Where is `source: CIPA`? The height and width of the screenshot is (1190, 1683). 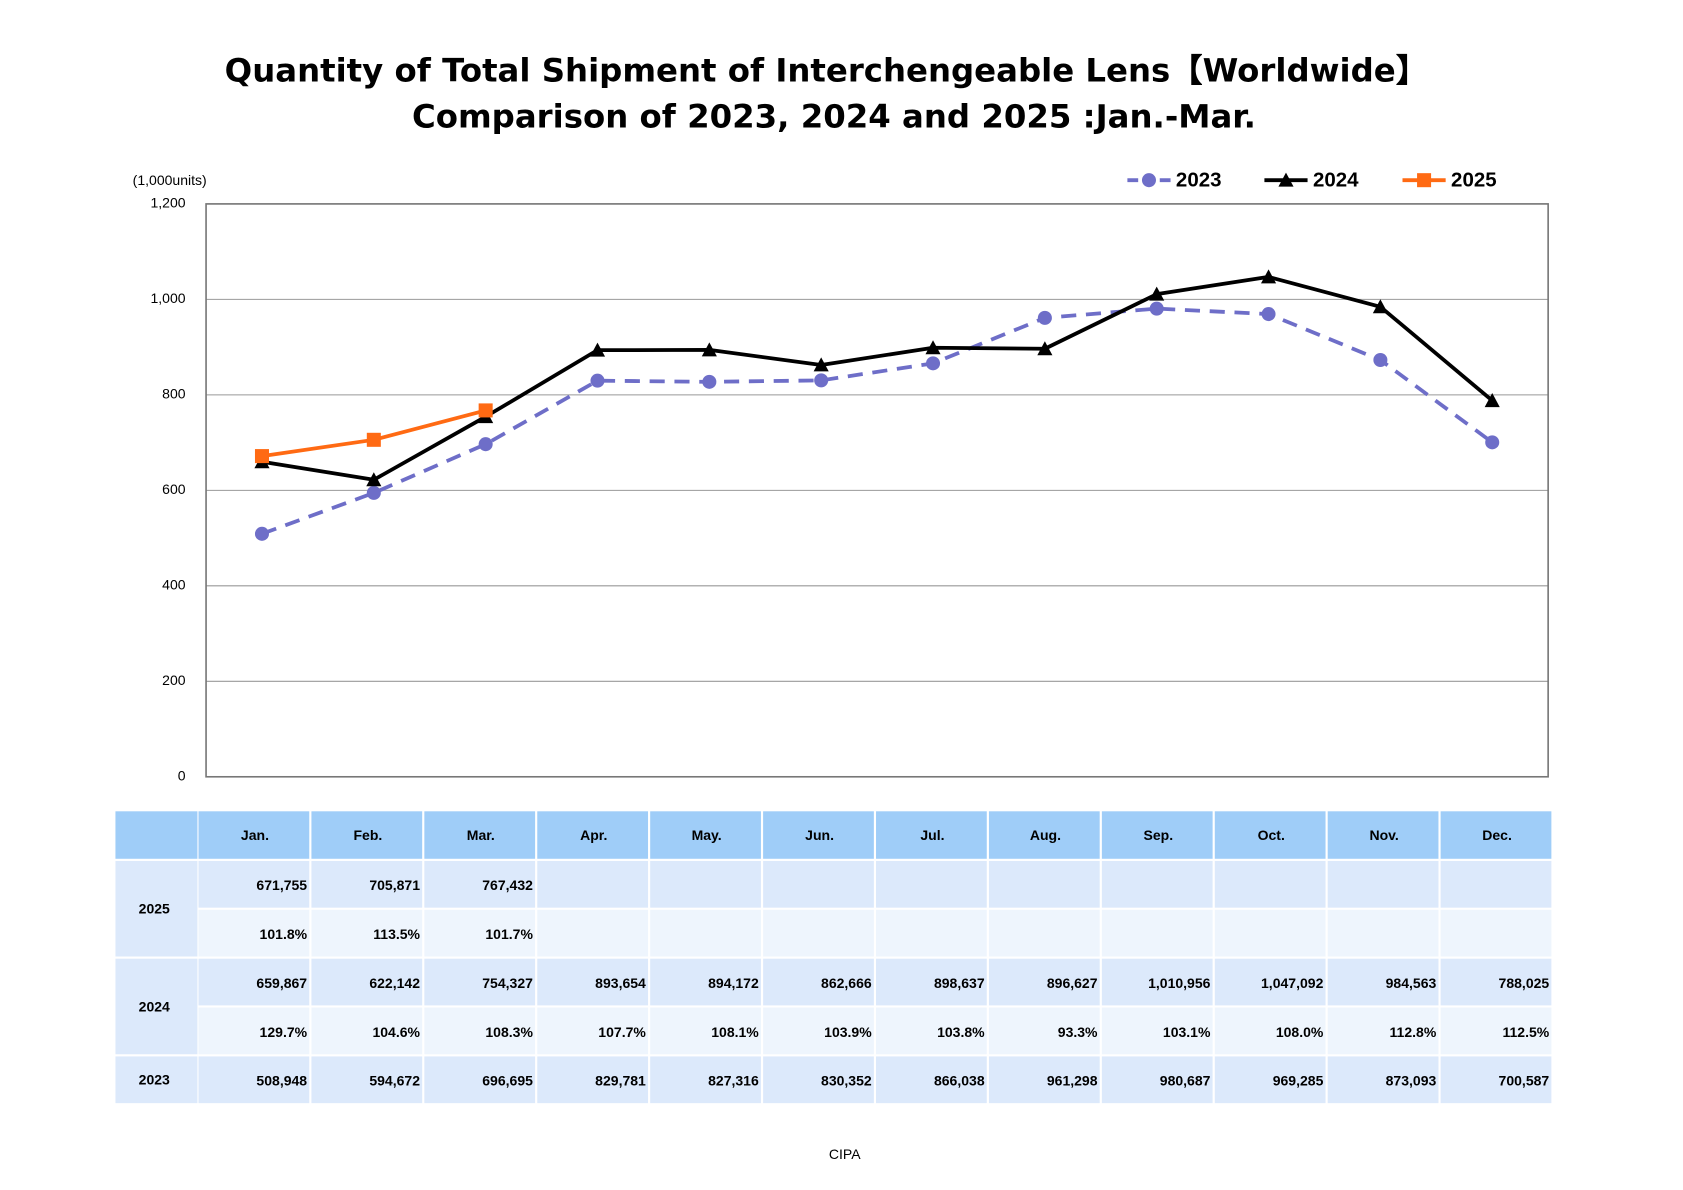
source: CIPA is located at coordinates (845, 1154).